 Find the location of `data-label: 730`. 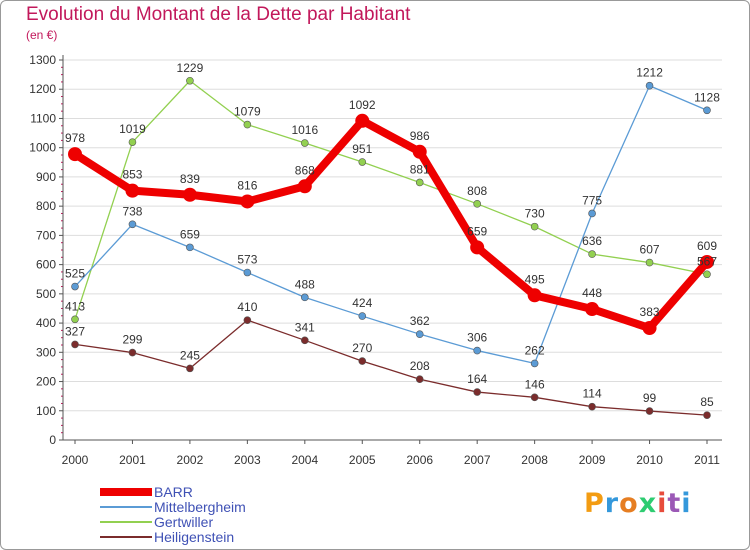

data-label: 730 is located at coordinates (535, 214).